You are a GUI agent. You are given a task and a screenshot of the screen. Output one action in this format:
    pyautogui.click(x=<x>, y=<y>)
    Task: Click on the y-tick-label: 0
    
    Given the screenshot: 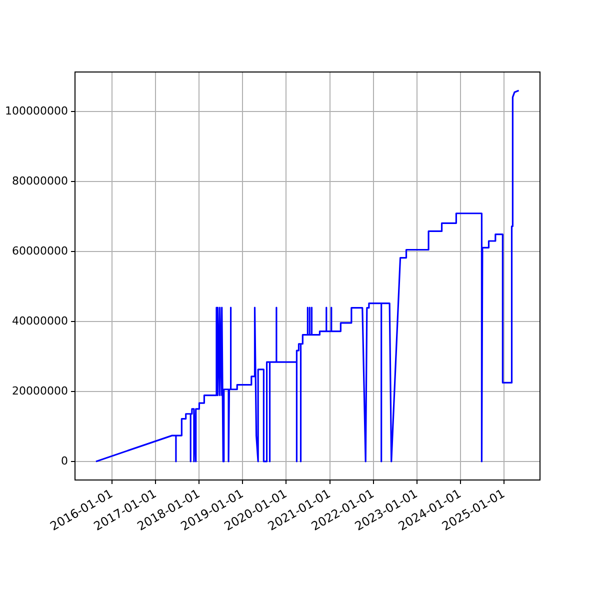 What is the action you would take?
    pyautogui.click(x=64, y=461)
    